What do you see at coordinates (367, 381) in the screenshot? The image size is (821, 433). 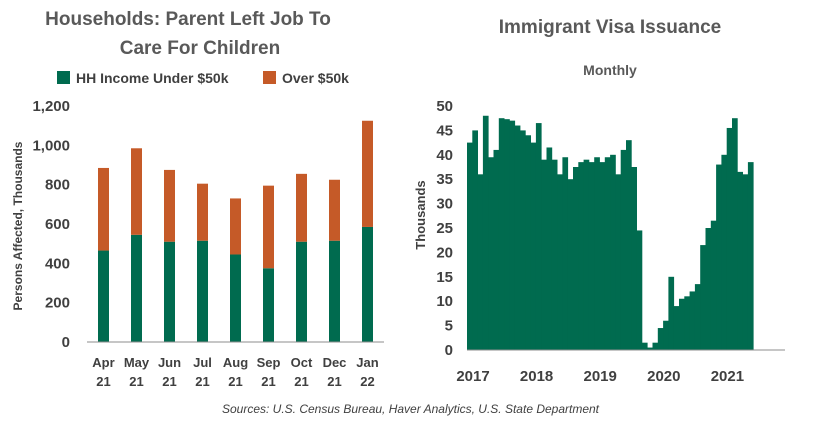 I see `x-tick-year: 22` at bounding box center [367, 381].